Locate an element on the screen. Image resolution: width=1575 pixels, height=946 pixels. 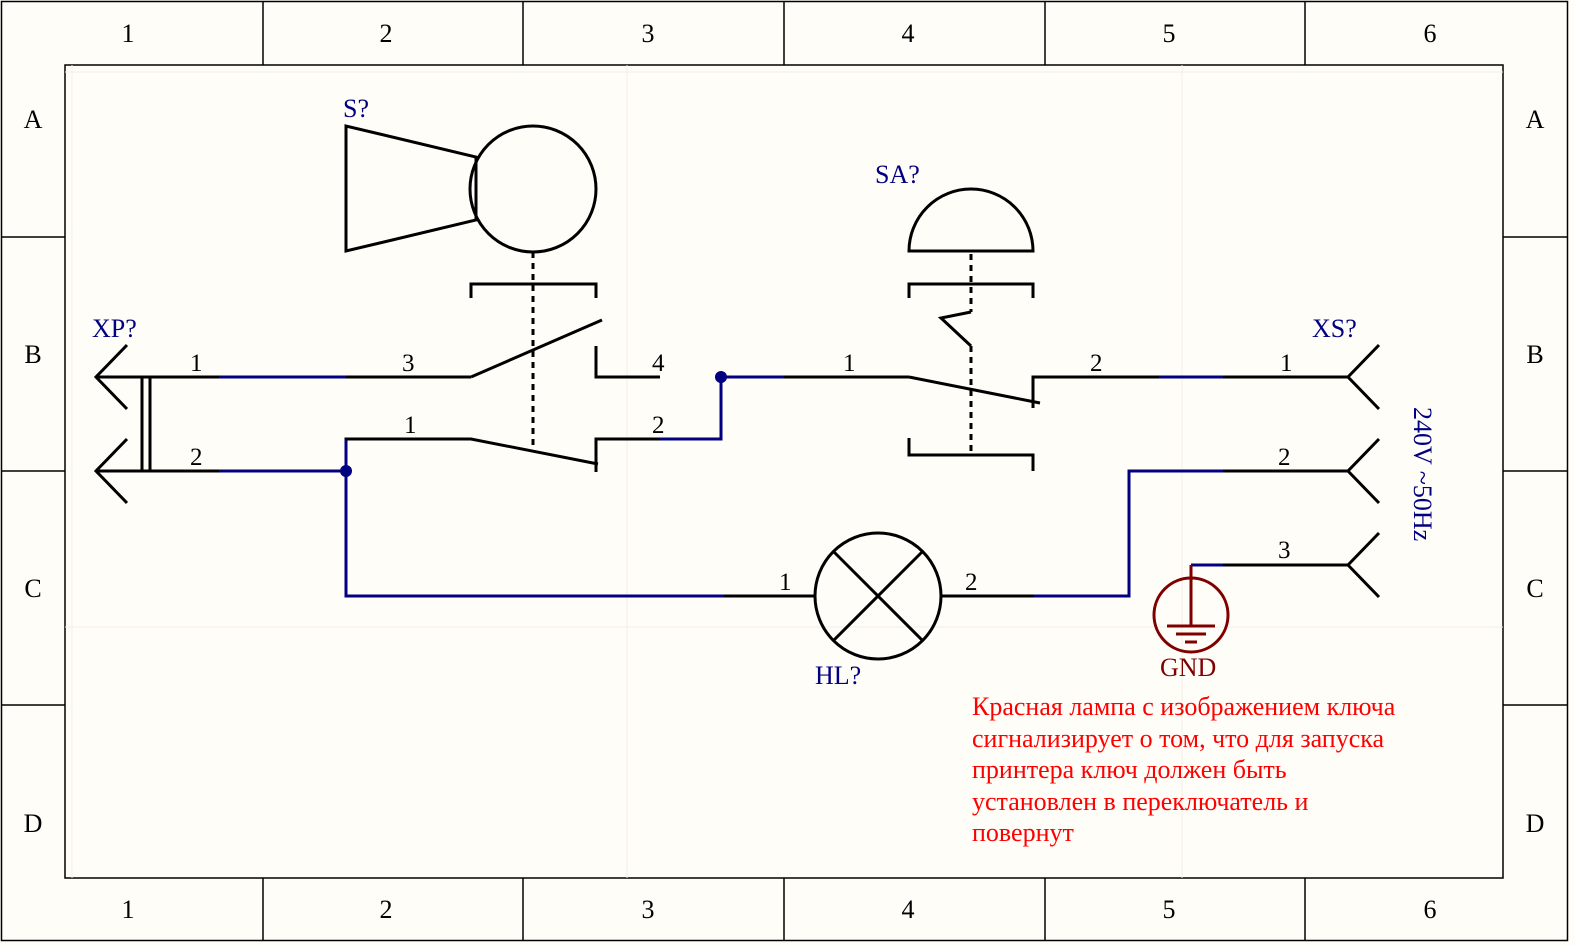
hl-pin-1: 1 is located at coordinates (785, 582).